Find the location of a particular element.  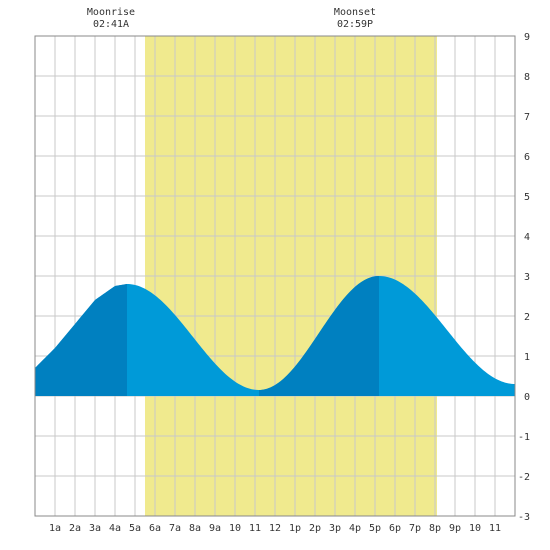

x-tick-label: 4a is located at coordinates (115, 528).